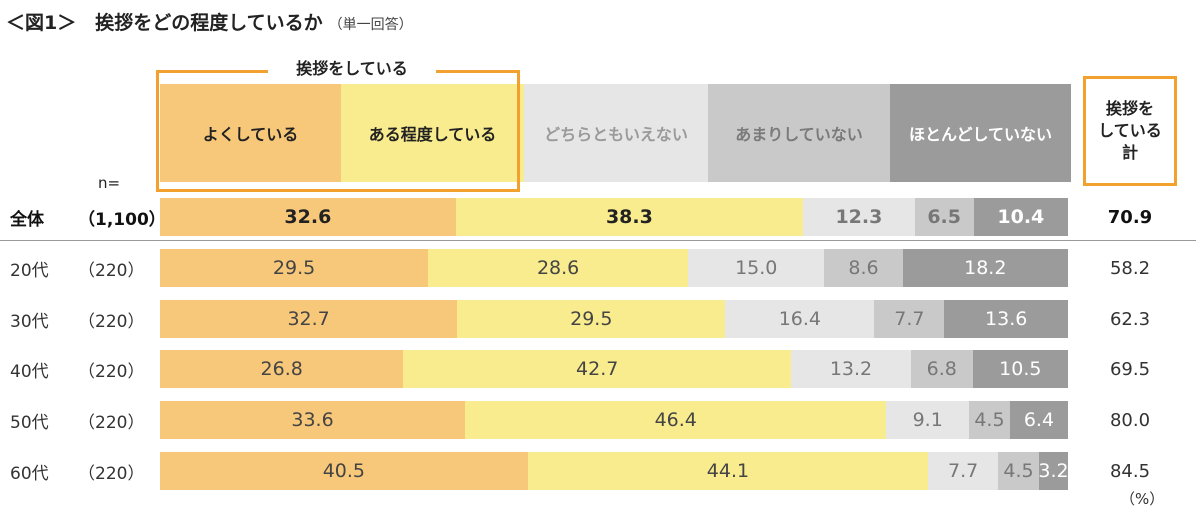 Image resolution: width=1200 pixels, height=516 pixels. Describe the element at coordinates (598, 240) in the screenshot. I see `divider-line` at that location.